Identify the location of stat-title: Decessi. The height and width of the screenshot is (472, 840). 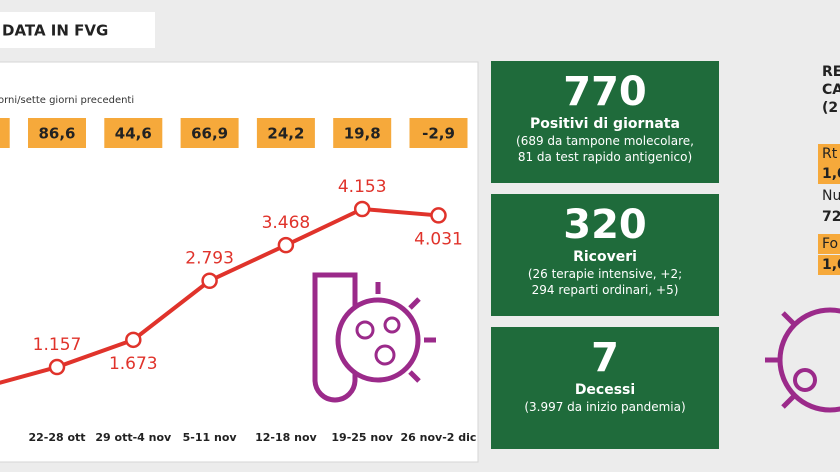
(605, 390).